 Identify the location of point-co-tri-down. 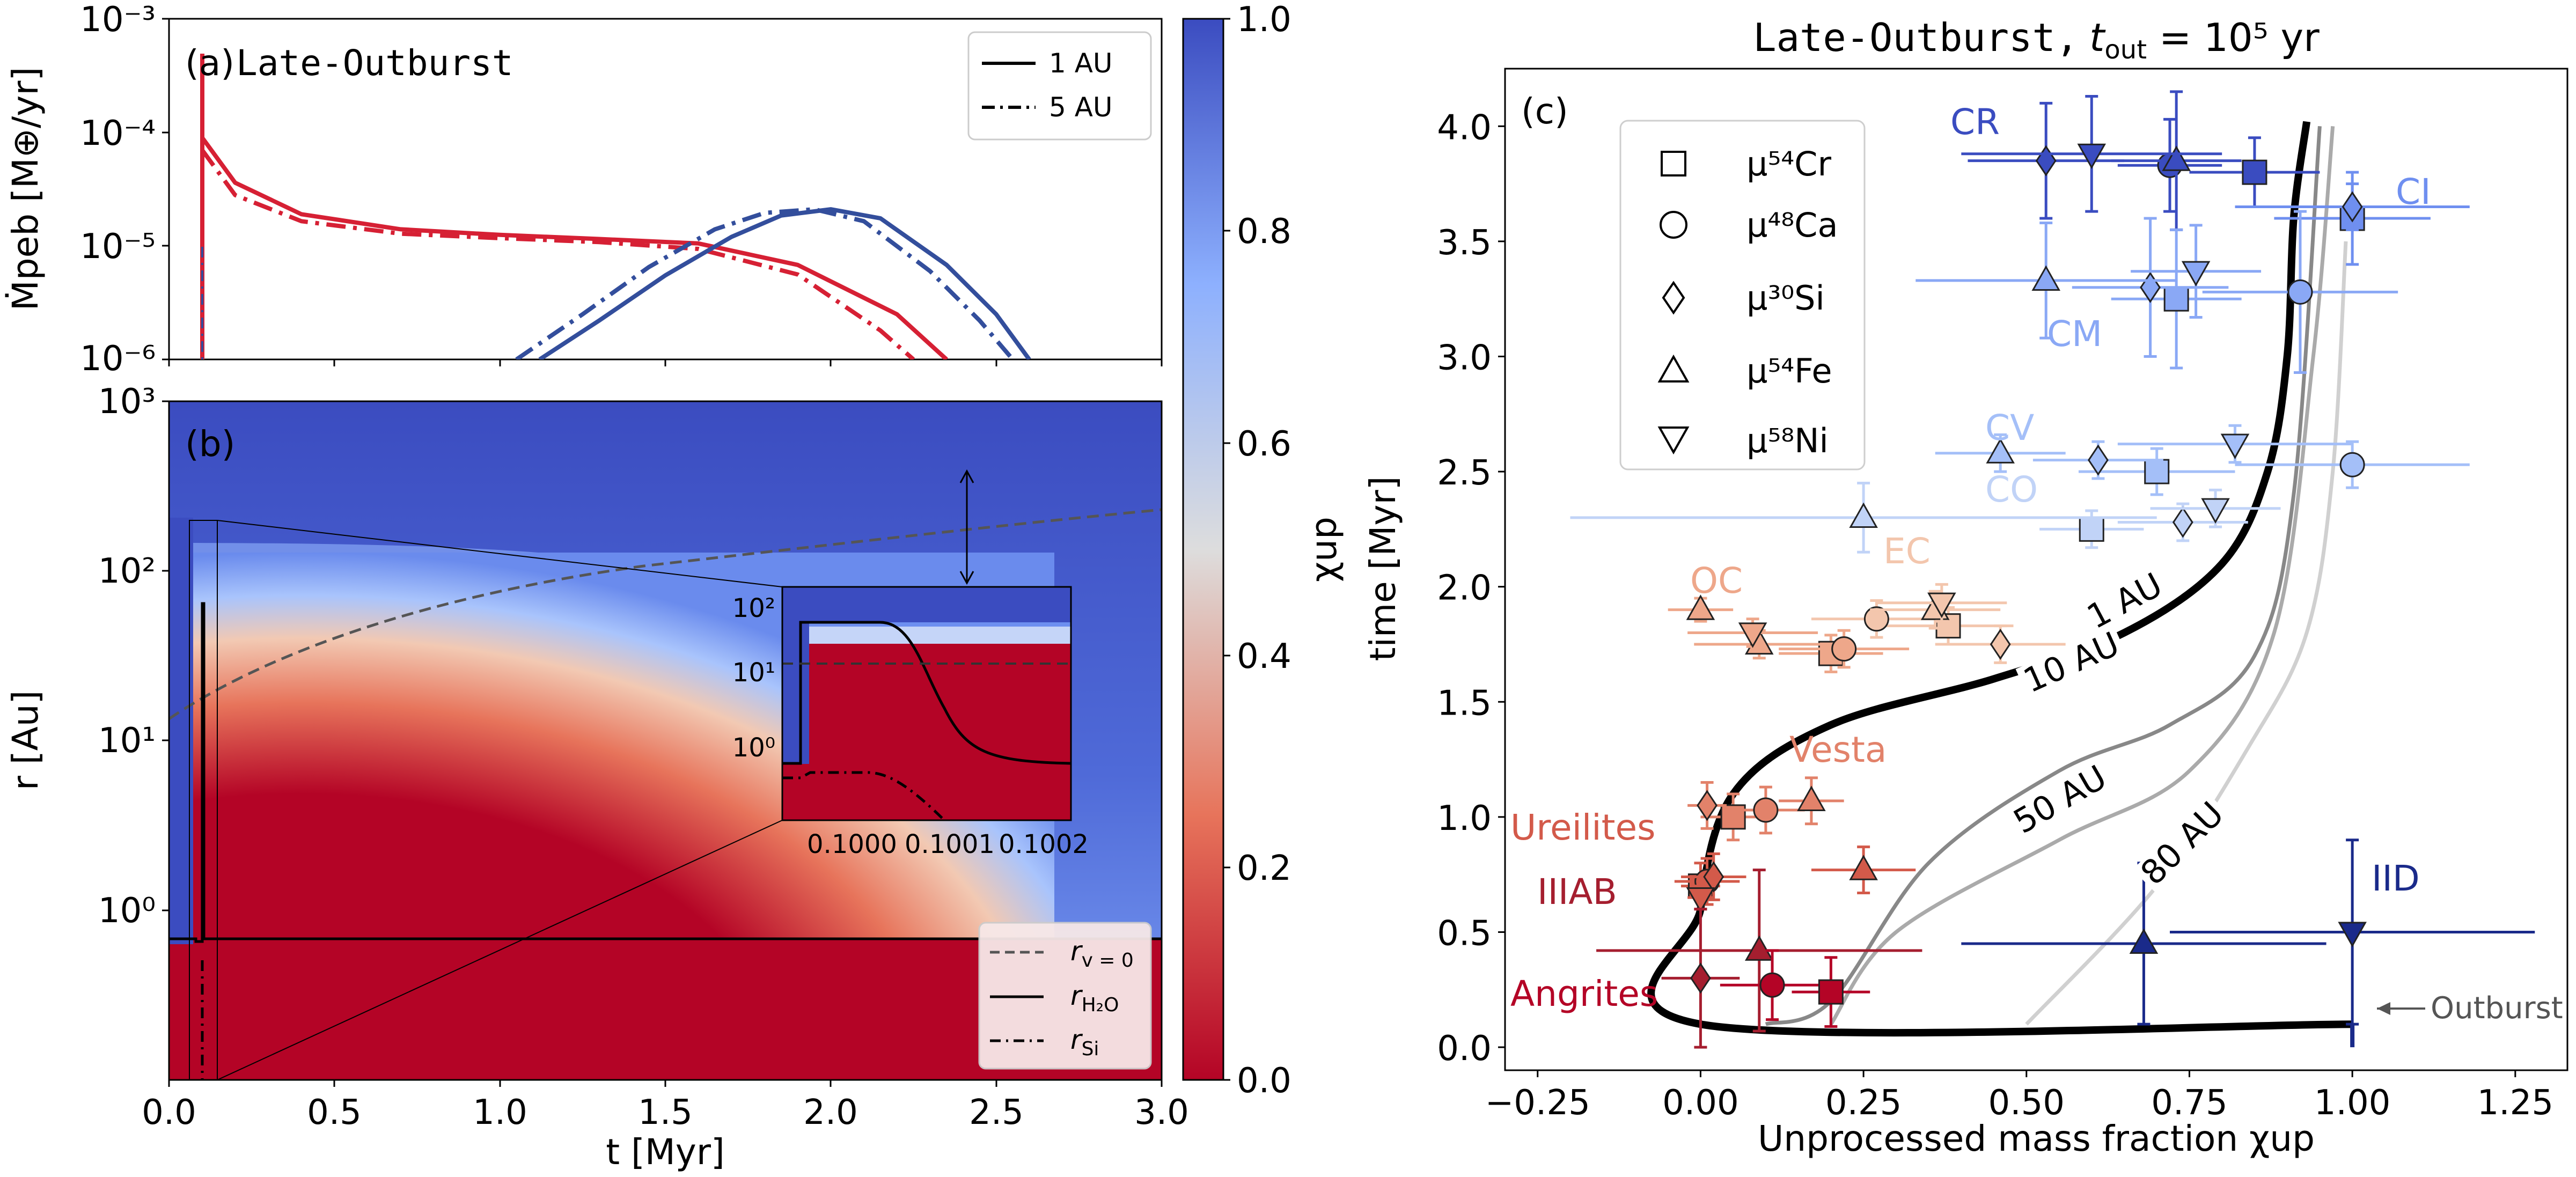
(2215, 508).